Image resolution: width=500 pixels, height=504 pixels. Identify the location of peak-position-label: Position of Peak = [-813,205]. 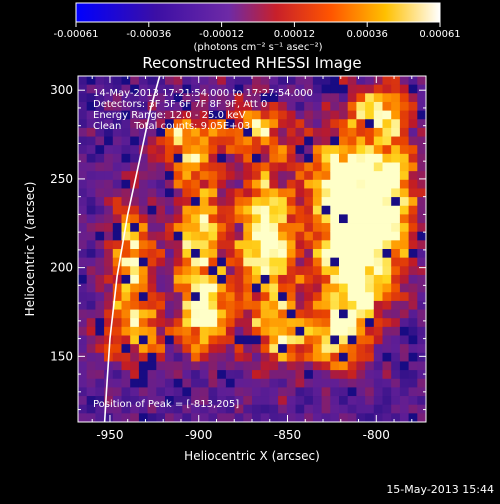
(166, 404).